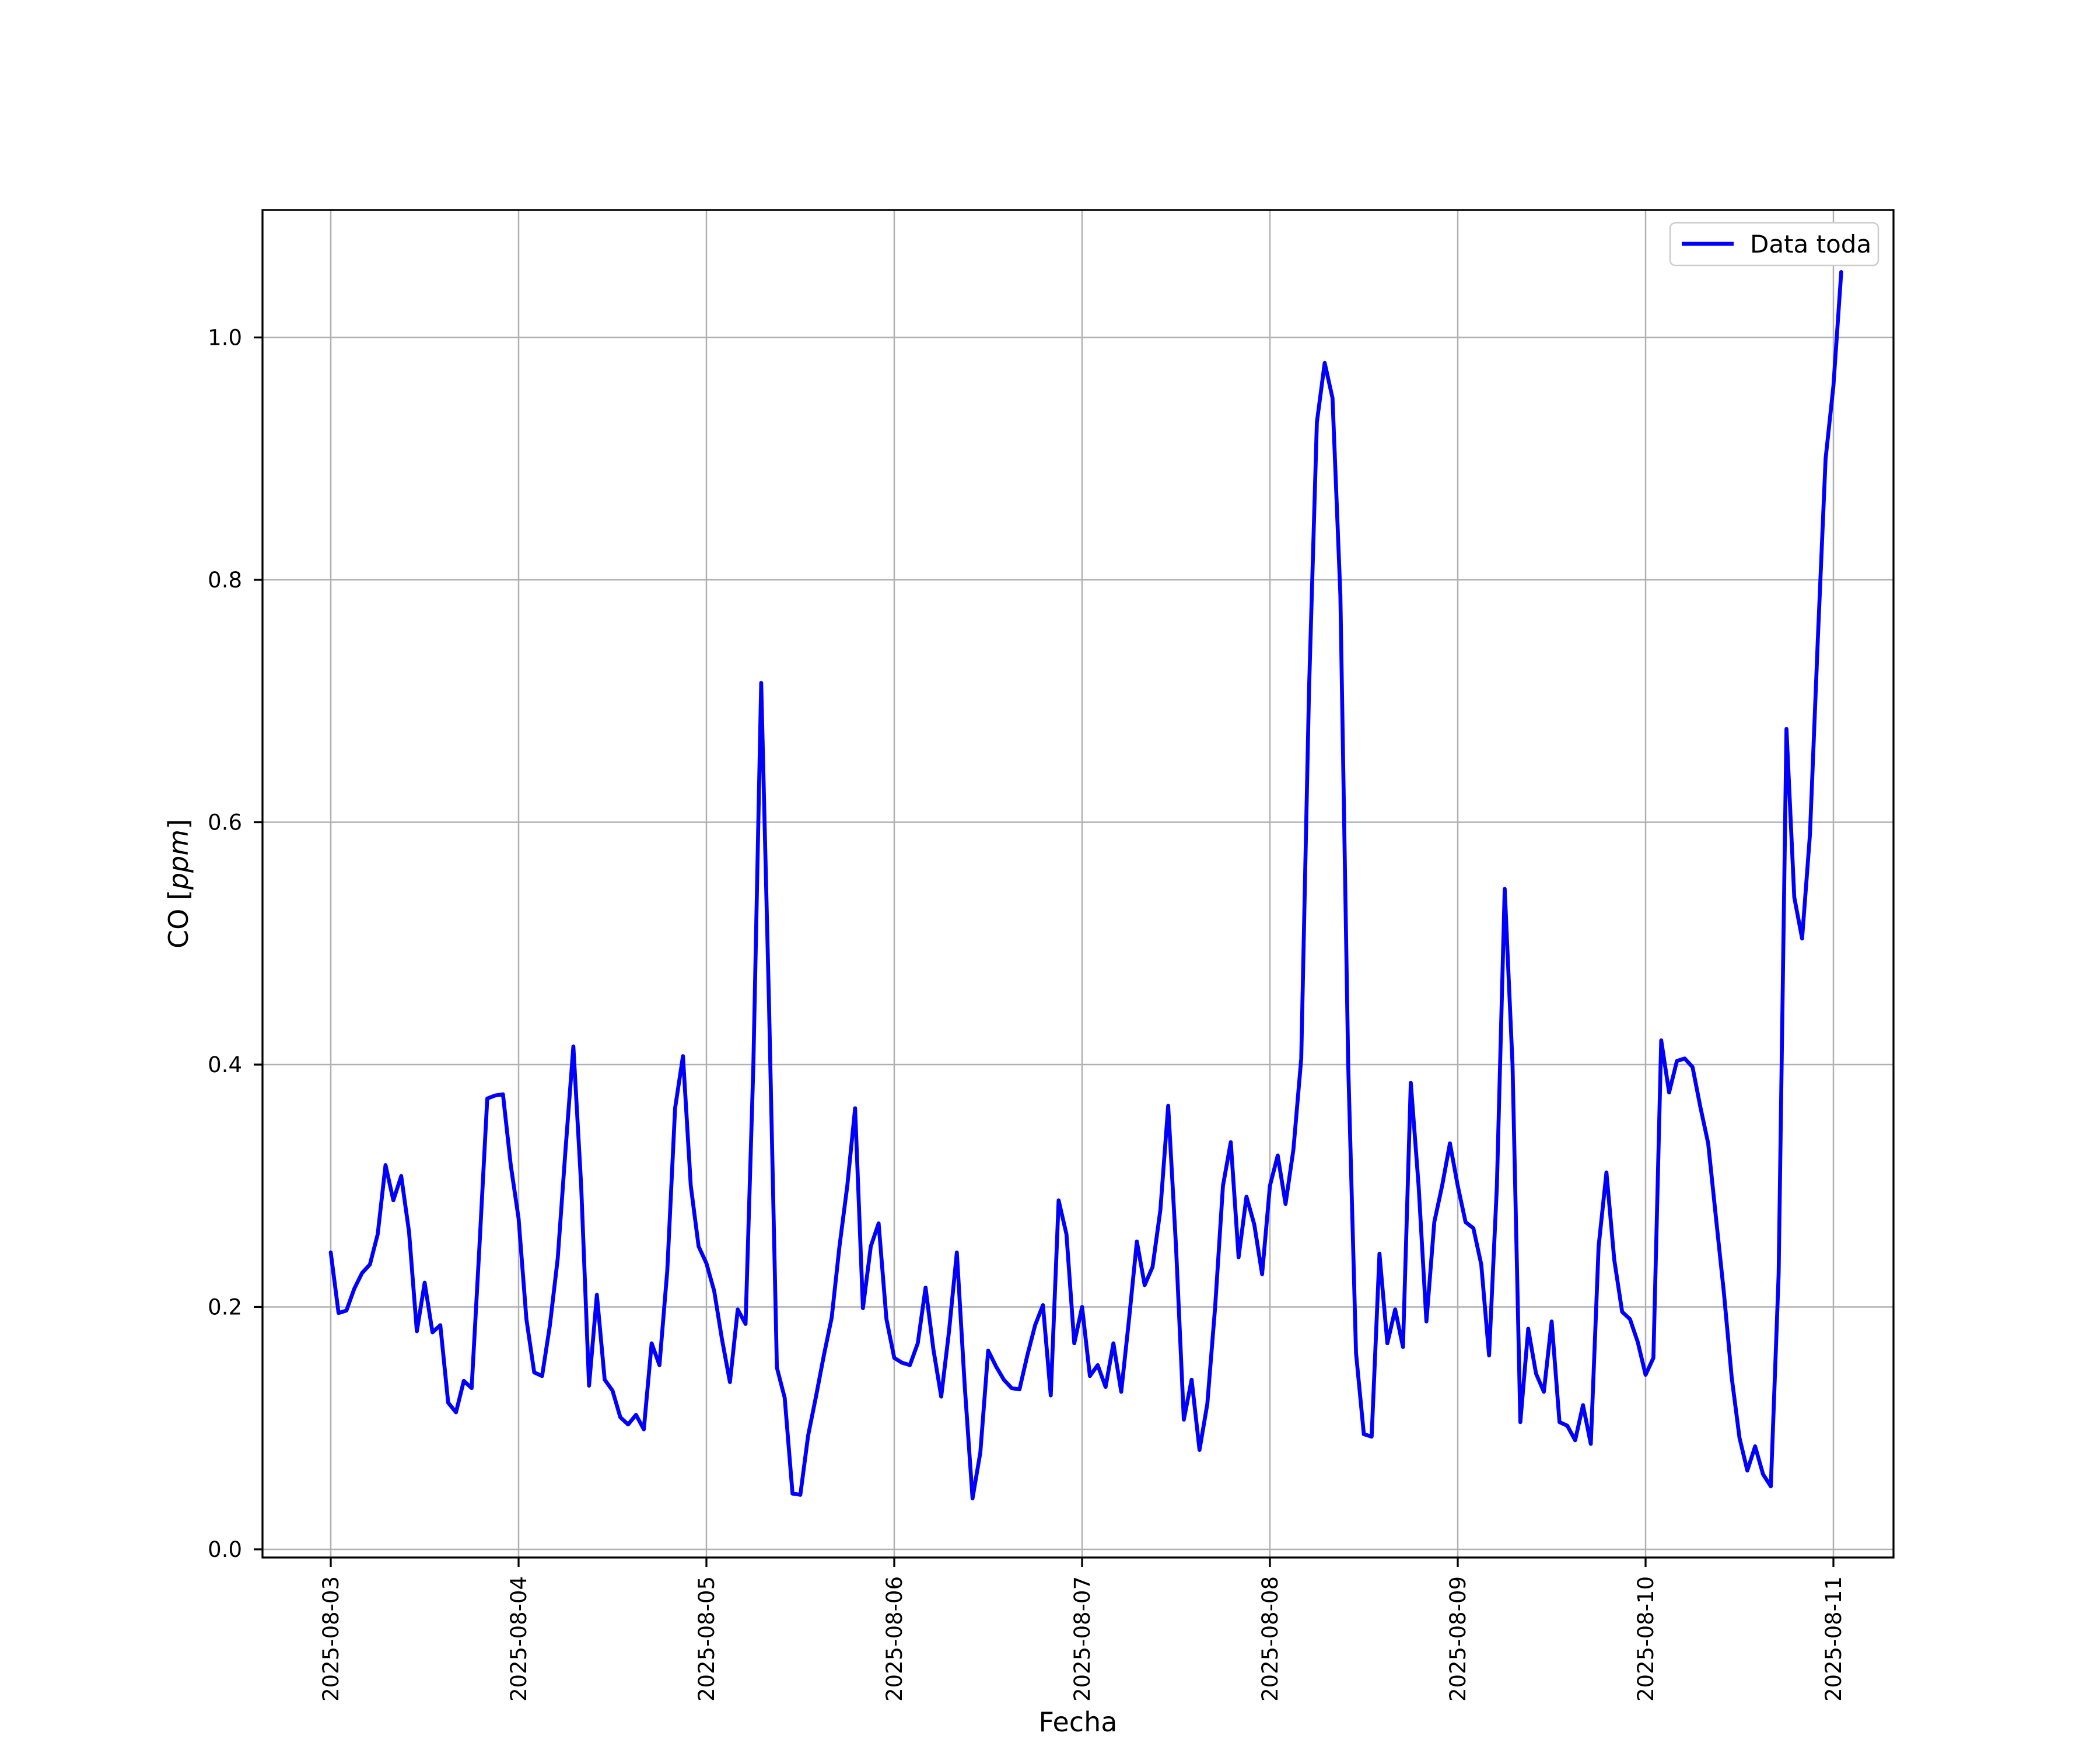  What do you see at coordinates (225, 580) in the screenshot?
I see `y-tick-label-0.8: 0.8` at bounding box center [225, 580].